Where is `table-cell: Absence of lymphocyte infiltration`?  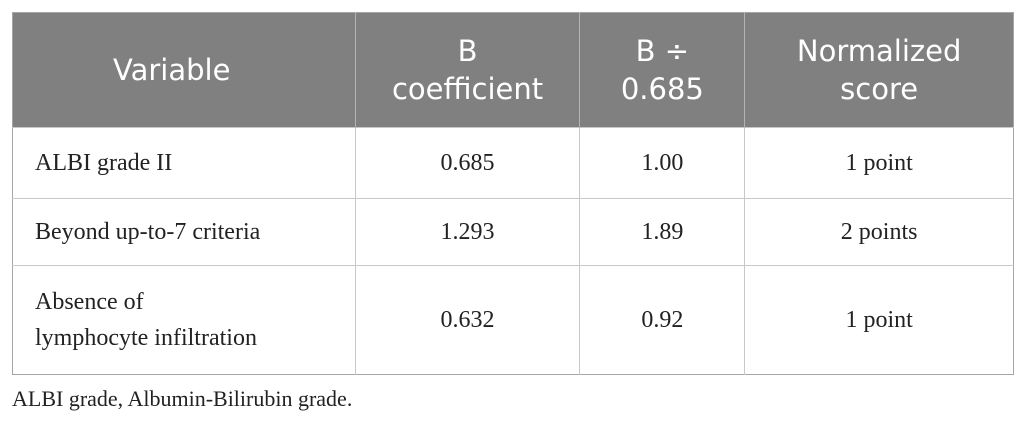
table-cell: Absence of lymphocyte infiltration is located at coordinates (184, 320).